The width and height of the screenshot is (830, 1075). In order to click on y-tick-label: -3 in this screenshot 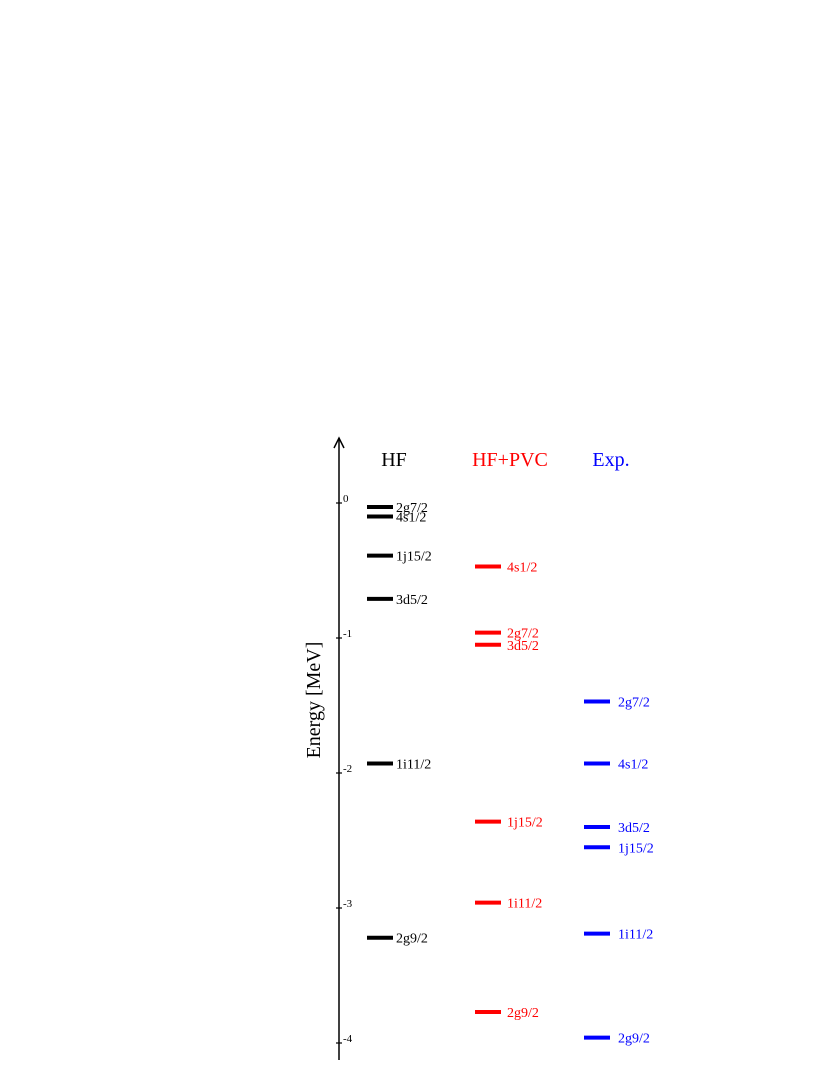, I will do `click(348, 904)`.